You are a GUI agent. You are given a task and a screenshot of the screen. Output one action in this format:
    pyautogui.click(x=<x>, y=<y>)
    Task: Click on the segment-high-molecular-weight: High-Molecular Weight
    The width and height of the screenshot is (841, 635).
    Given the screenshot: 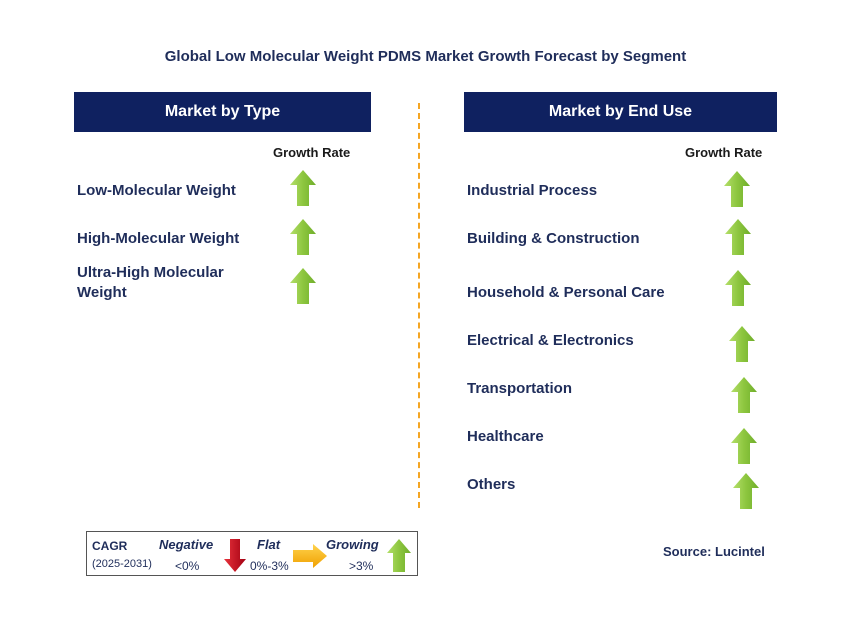 What is the action you would take?
    pyautogui.click(x=158, y=238)
    